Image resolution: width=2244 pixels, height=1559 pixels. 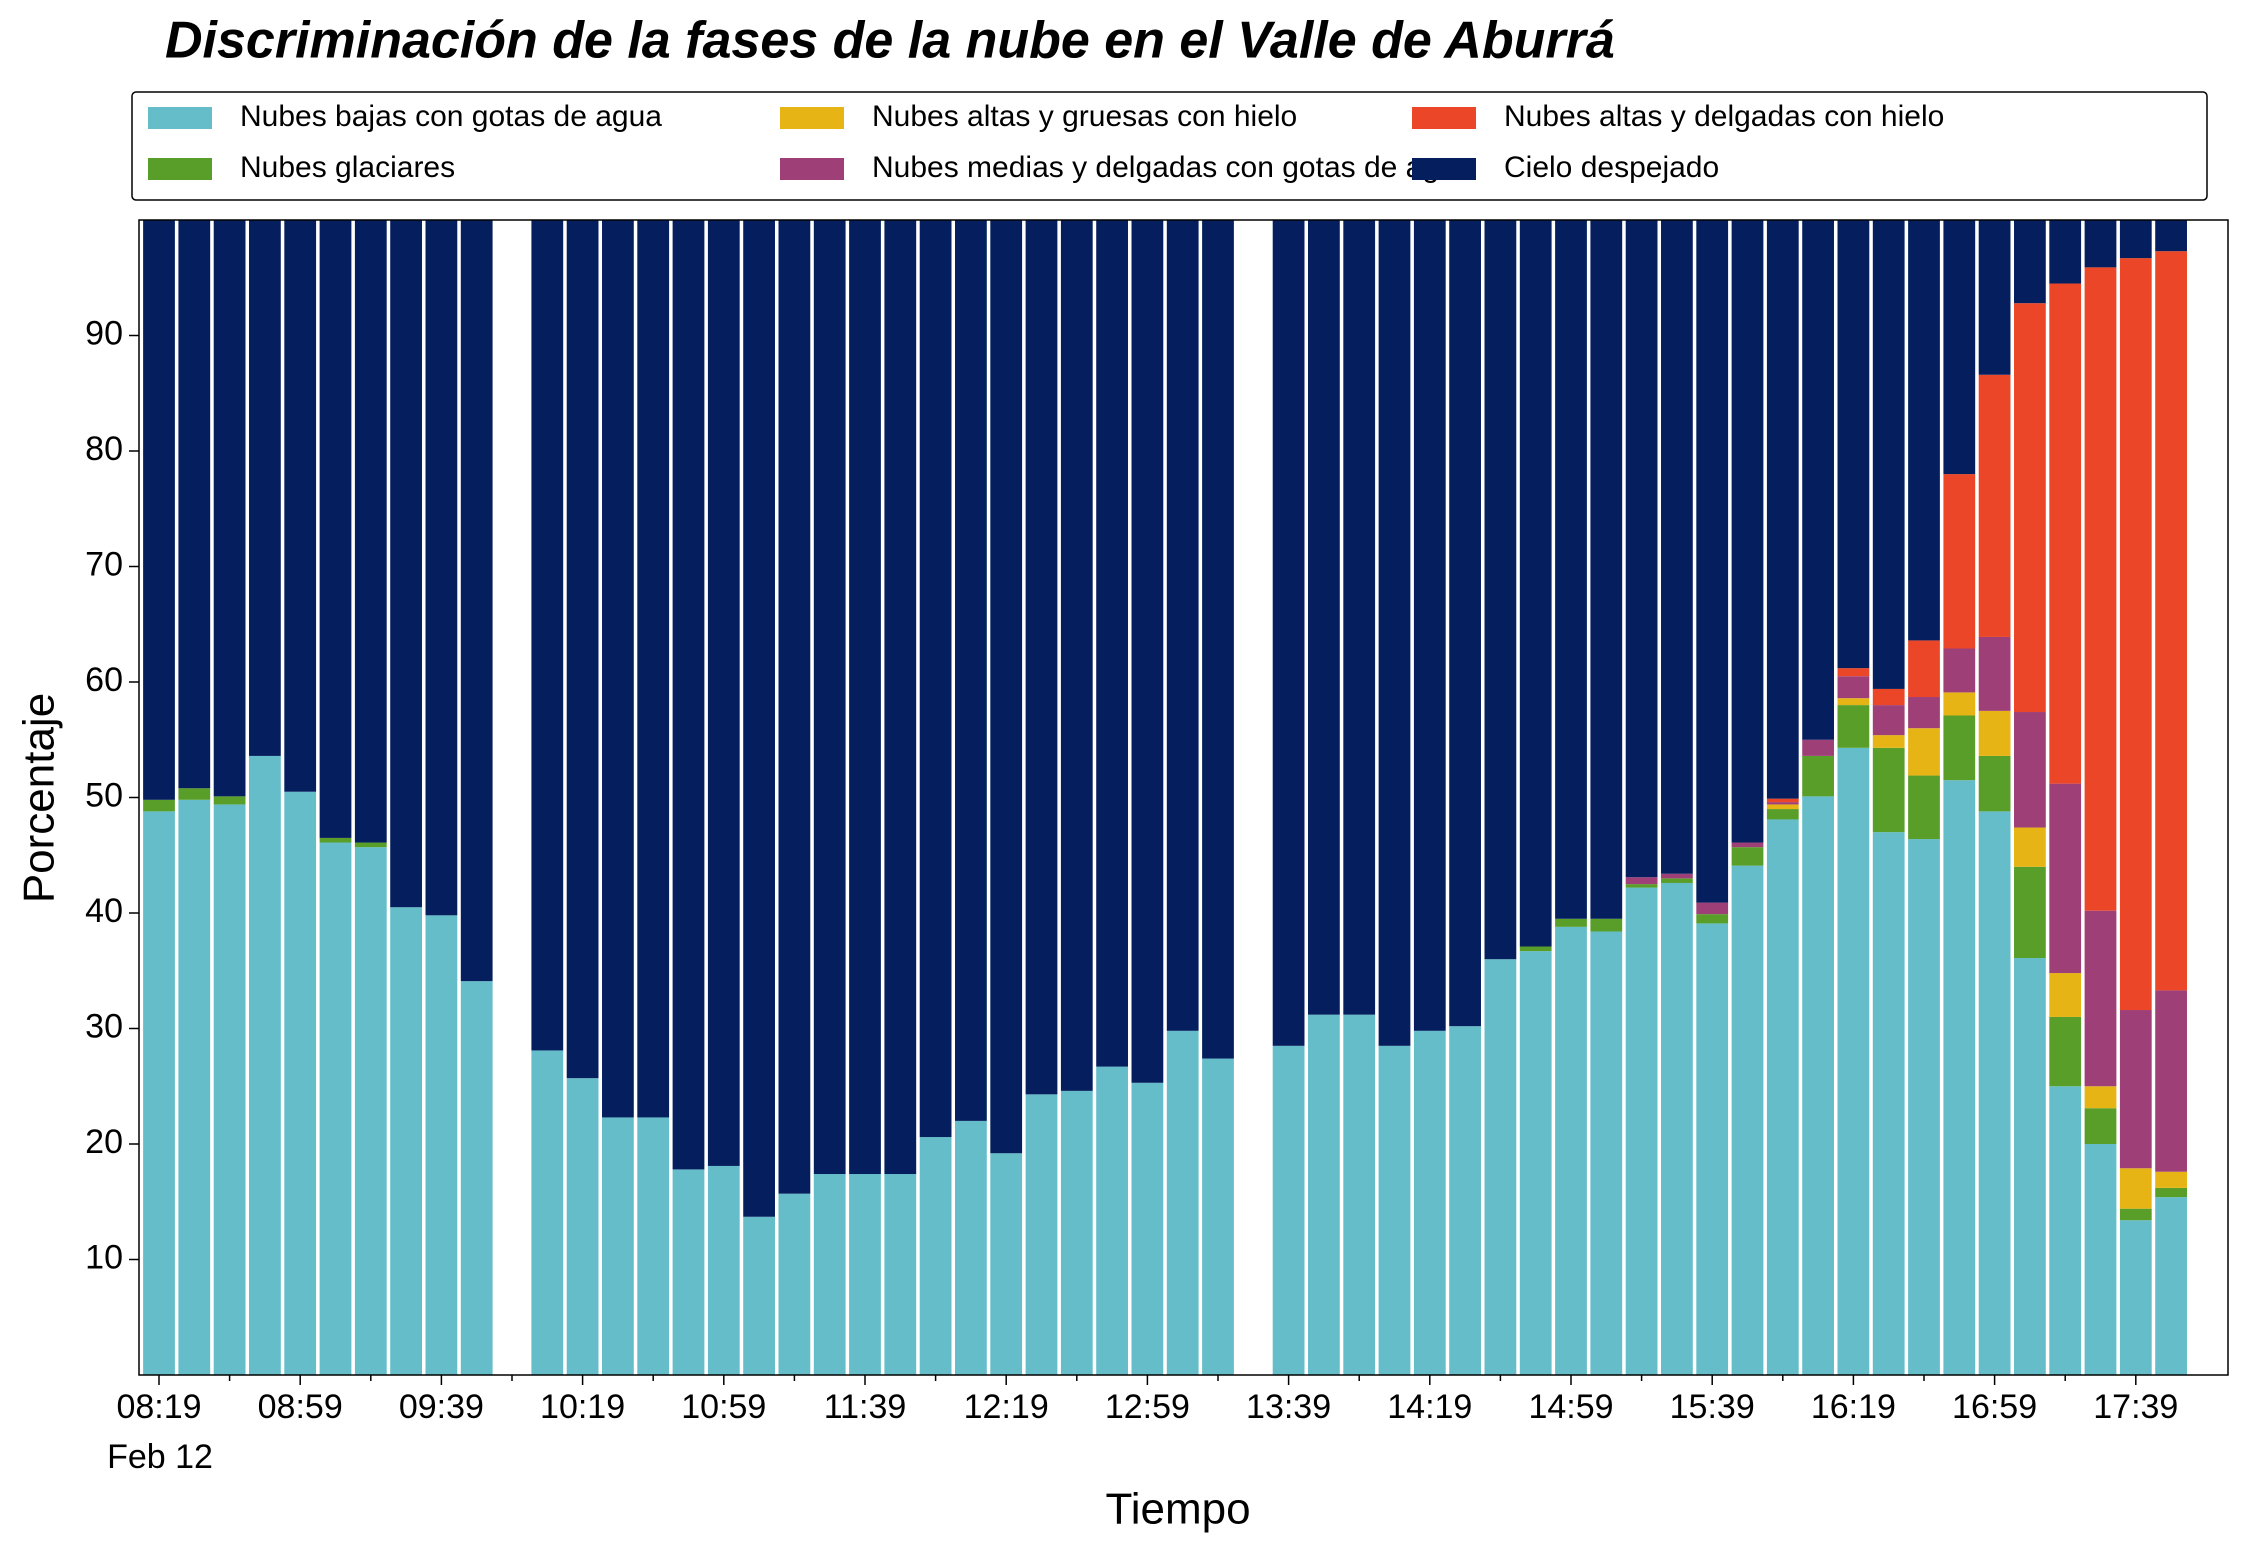 I want to click on x-tick-label: 08:19, so click(x=158, y=1407).